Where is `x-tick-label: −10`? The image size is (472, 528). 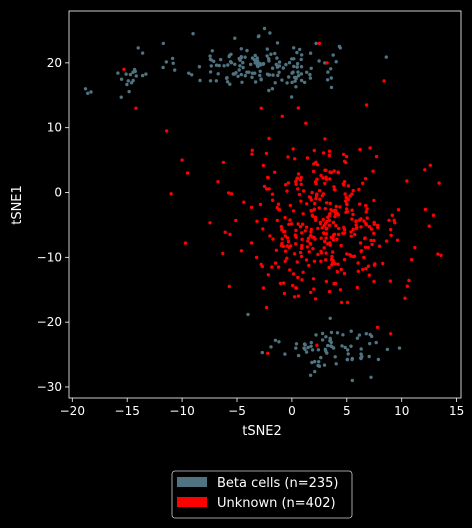 x-tick-label: −10 is located at coordinates (181, 411).